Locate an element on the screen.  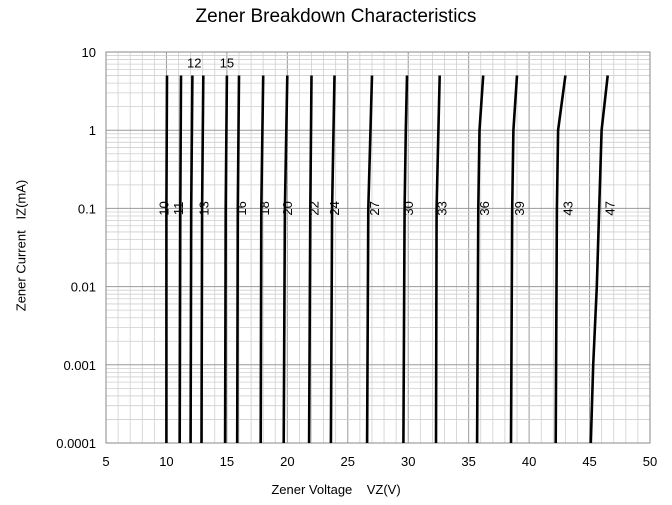
x-tick-label: 10 is located at coordinates (166, 461).